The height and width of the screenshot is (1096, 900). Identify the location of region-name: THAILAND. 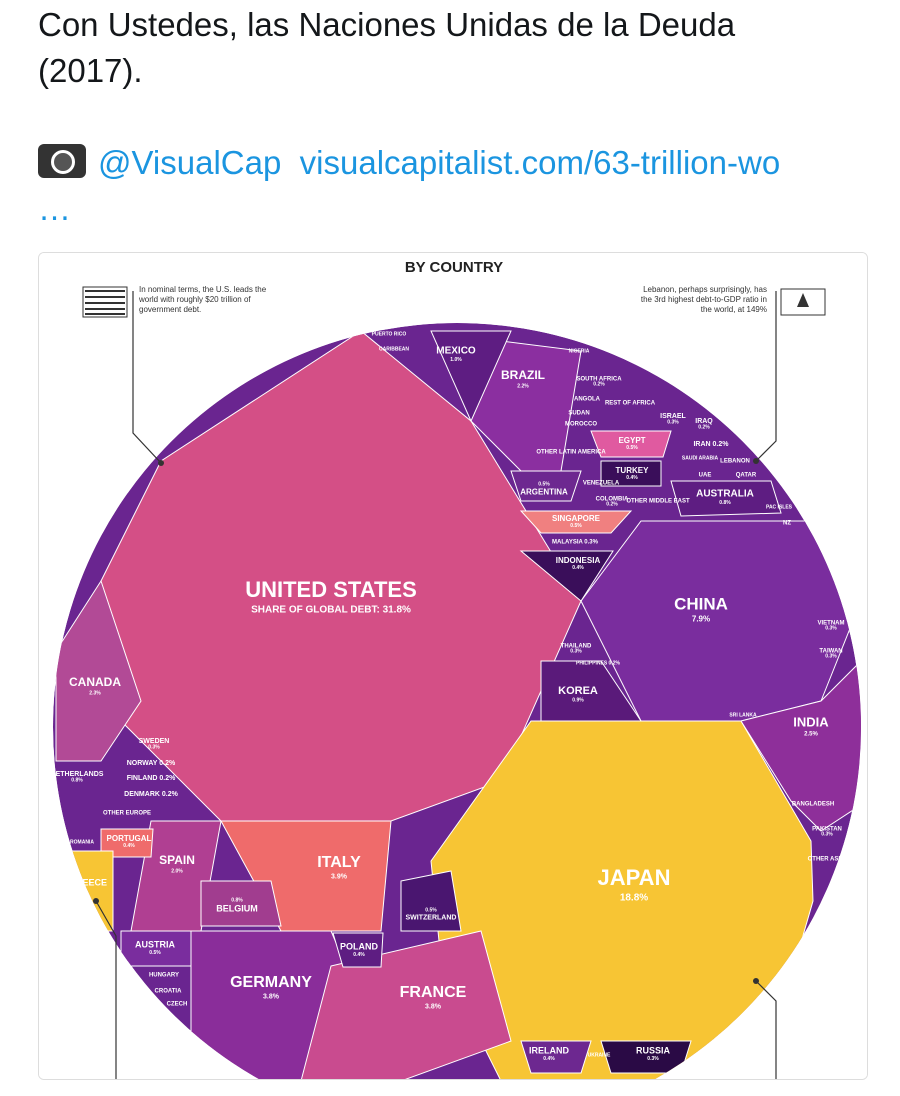
(576, 647).